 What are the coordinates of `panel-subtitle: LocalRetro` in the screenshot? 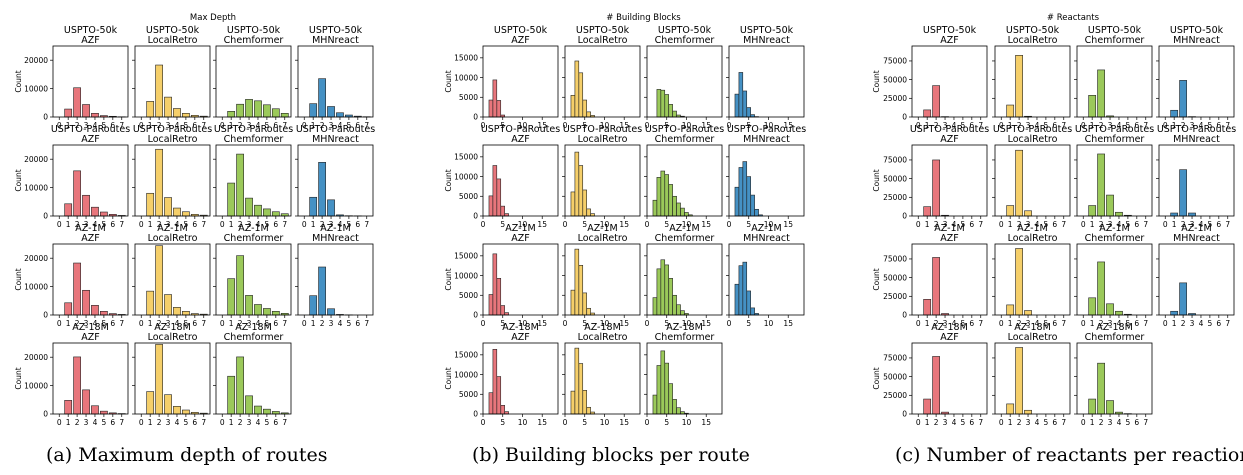 It's located at (603, 238).